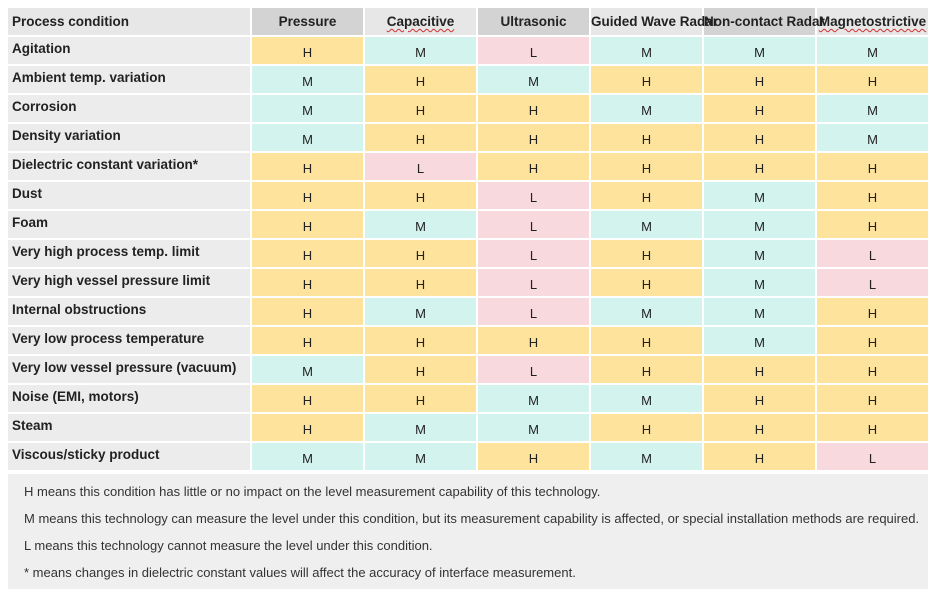  I want to click on header-non-contact-radar: Non-contact Radar, so click(764, 21).